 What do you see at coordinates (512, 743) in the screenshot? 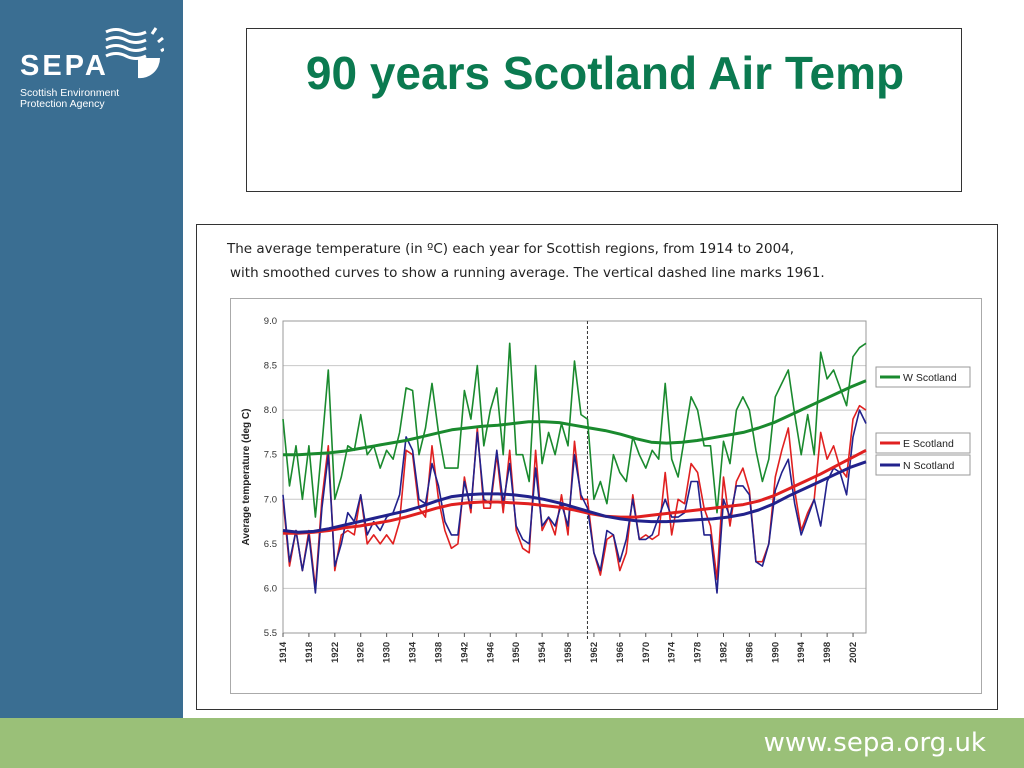
I see `footer-bar` at bounding box center [512, 743].